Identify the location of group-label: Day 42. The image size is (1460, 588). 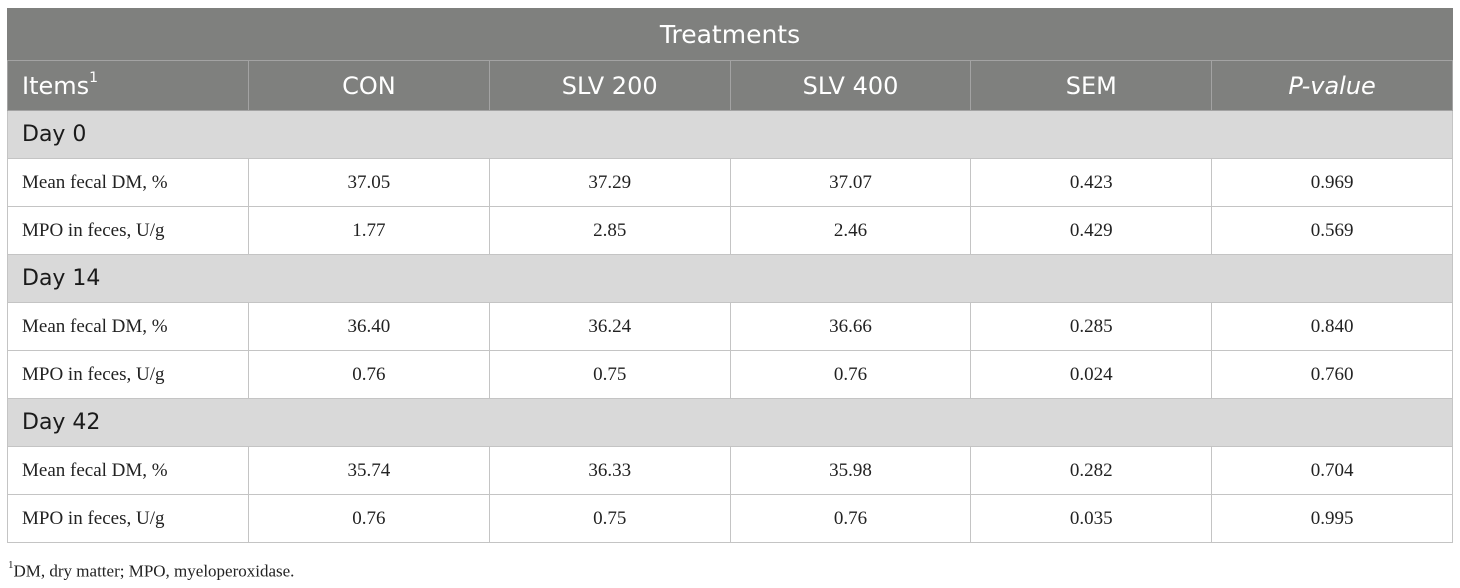
(730, 422).